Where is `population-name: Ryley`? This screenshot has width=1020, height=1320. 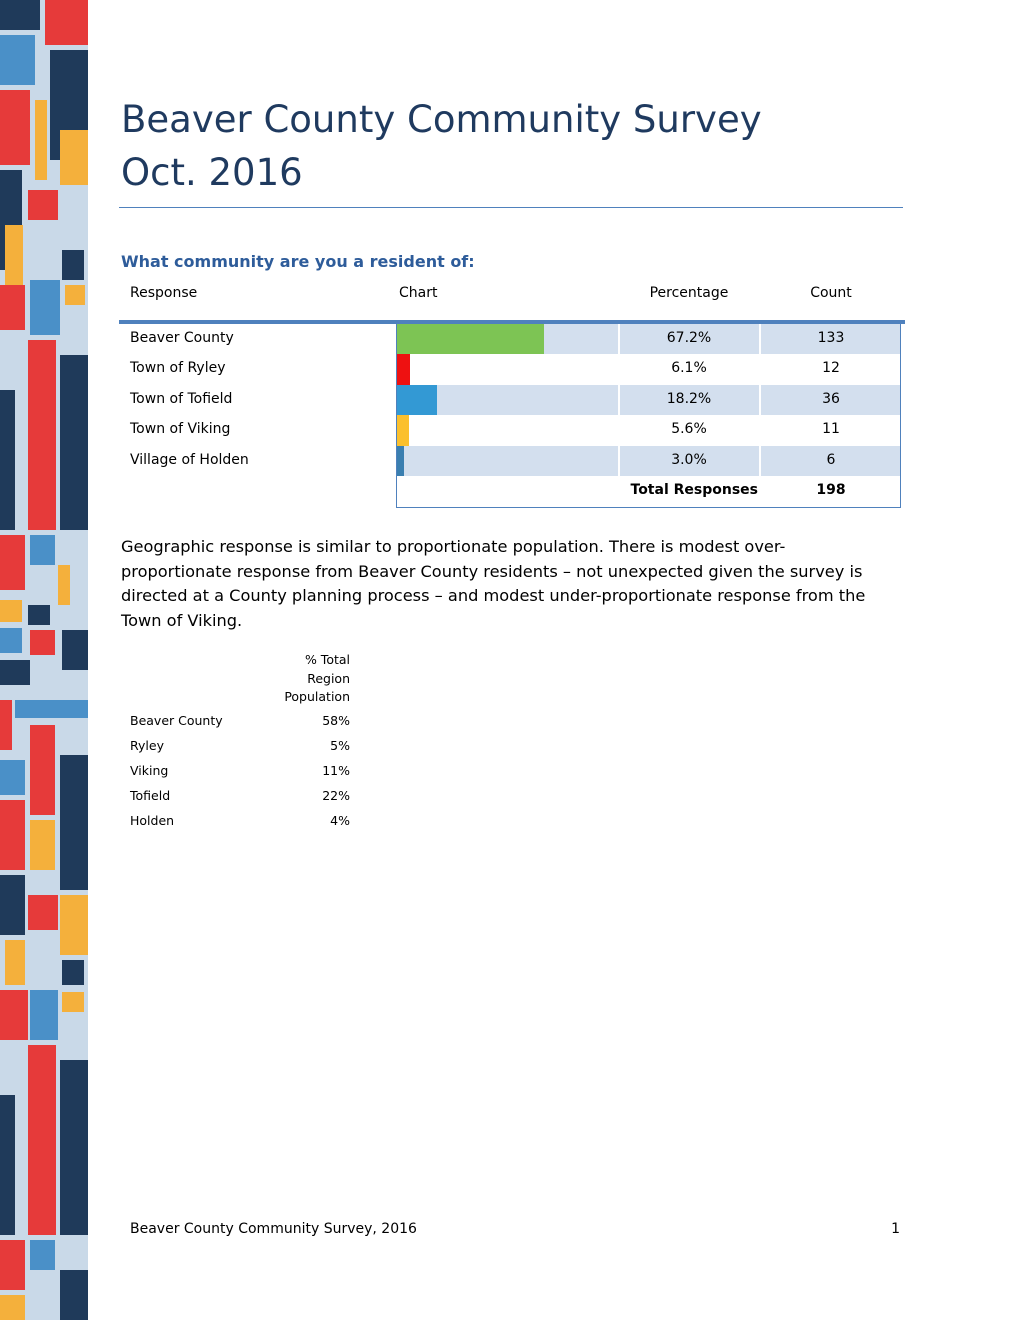 population-name: Ryley is located at coordinates (147, 745).